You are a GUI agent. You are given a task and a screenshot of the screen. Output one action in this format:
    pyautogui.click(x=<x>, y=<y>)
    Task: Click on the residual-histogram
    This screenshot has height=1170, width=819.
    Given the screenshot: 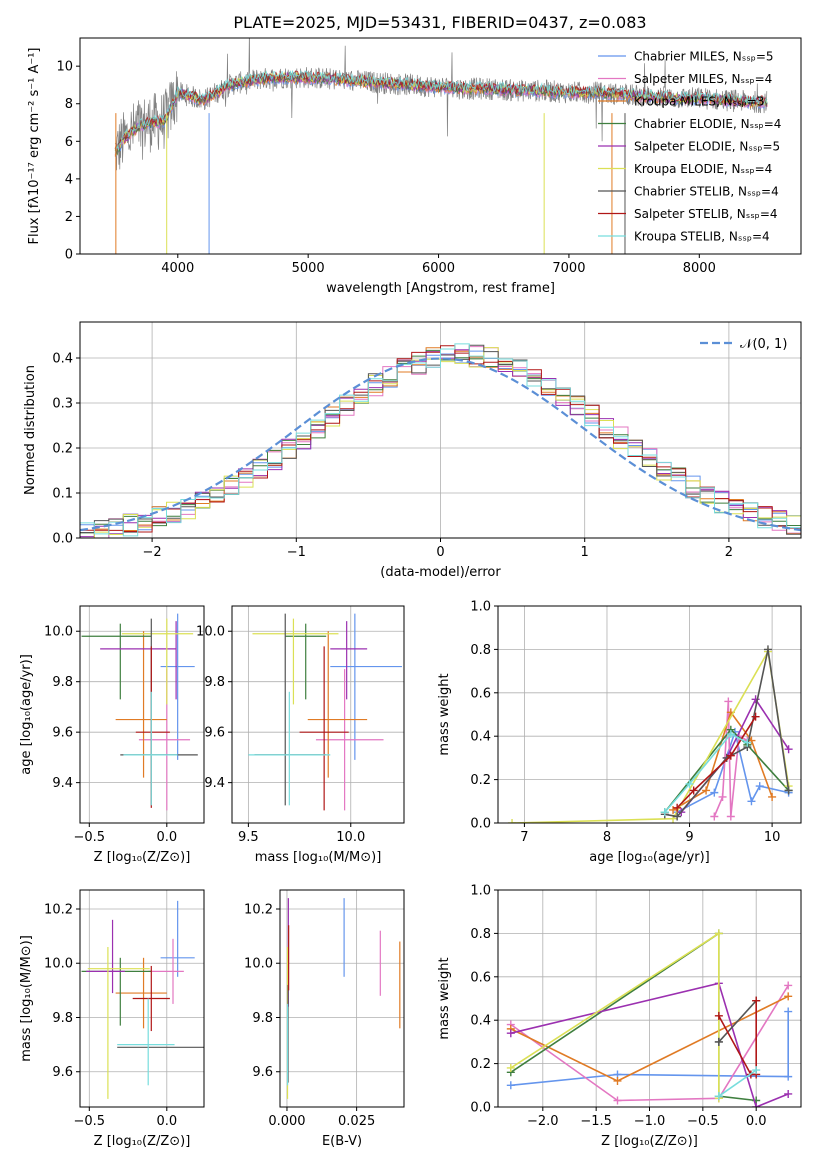 What is the action you would take?
    pyautogui.click(x=440, y=439)
    